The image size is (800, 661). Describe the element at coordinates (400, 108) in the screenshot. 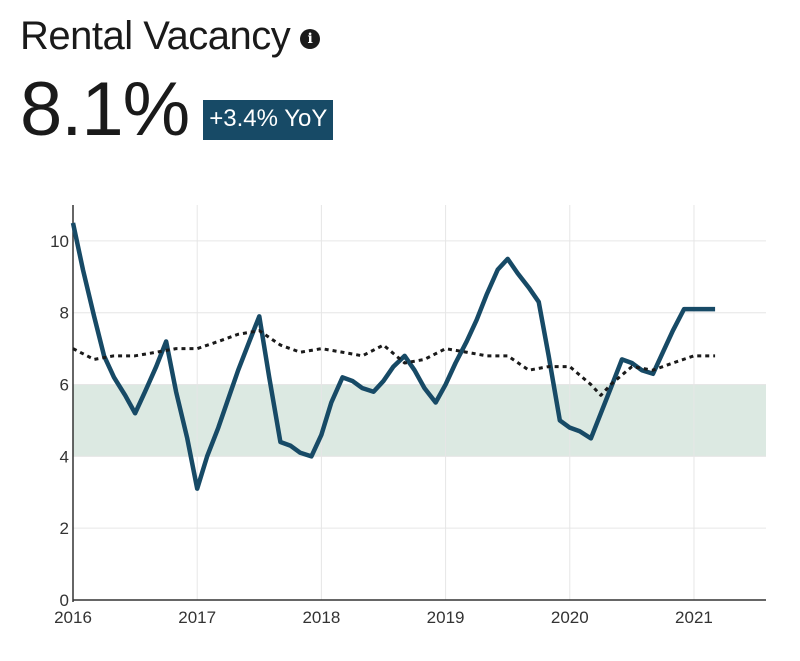

I see `value-row: 8.1% +3.4% YoY` at that location.